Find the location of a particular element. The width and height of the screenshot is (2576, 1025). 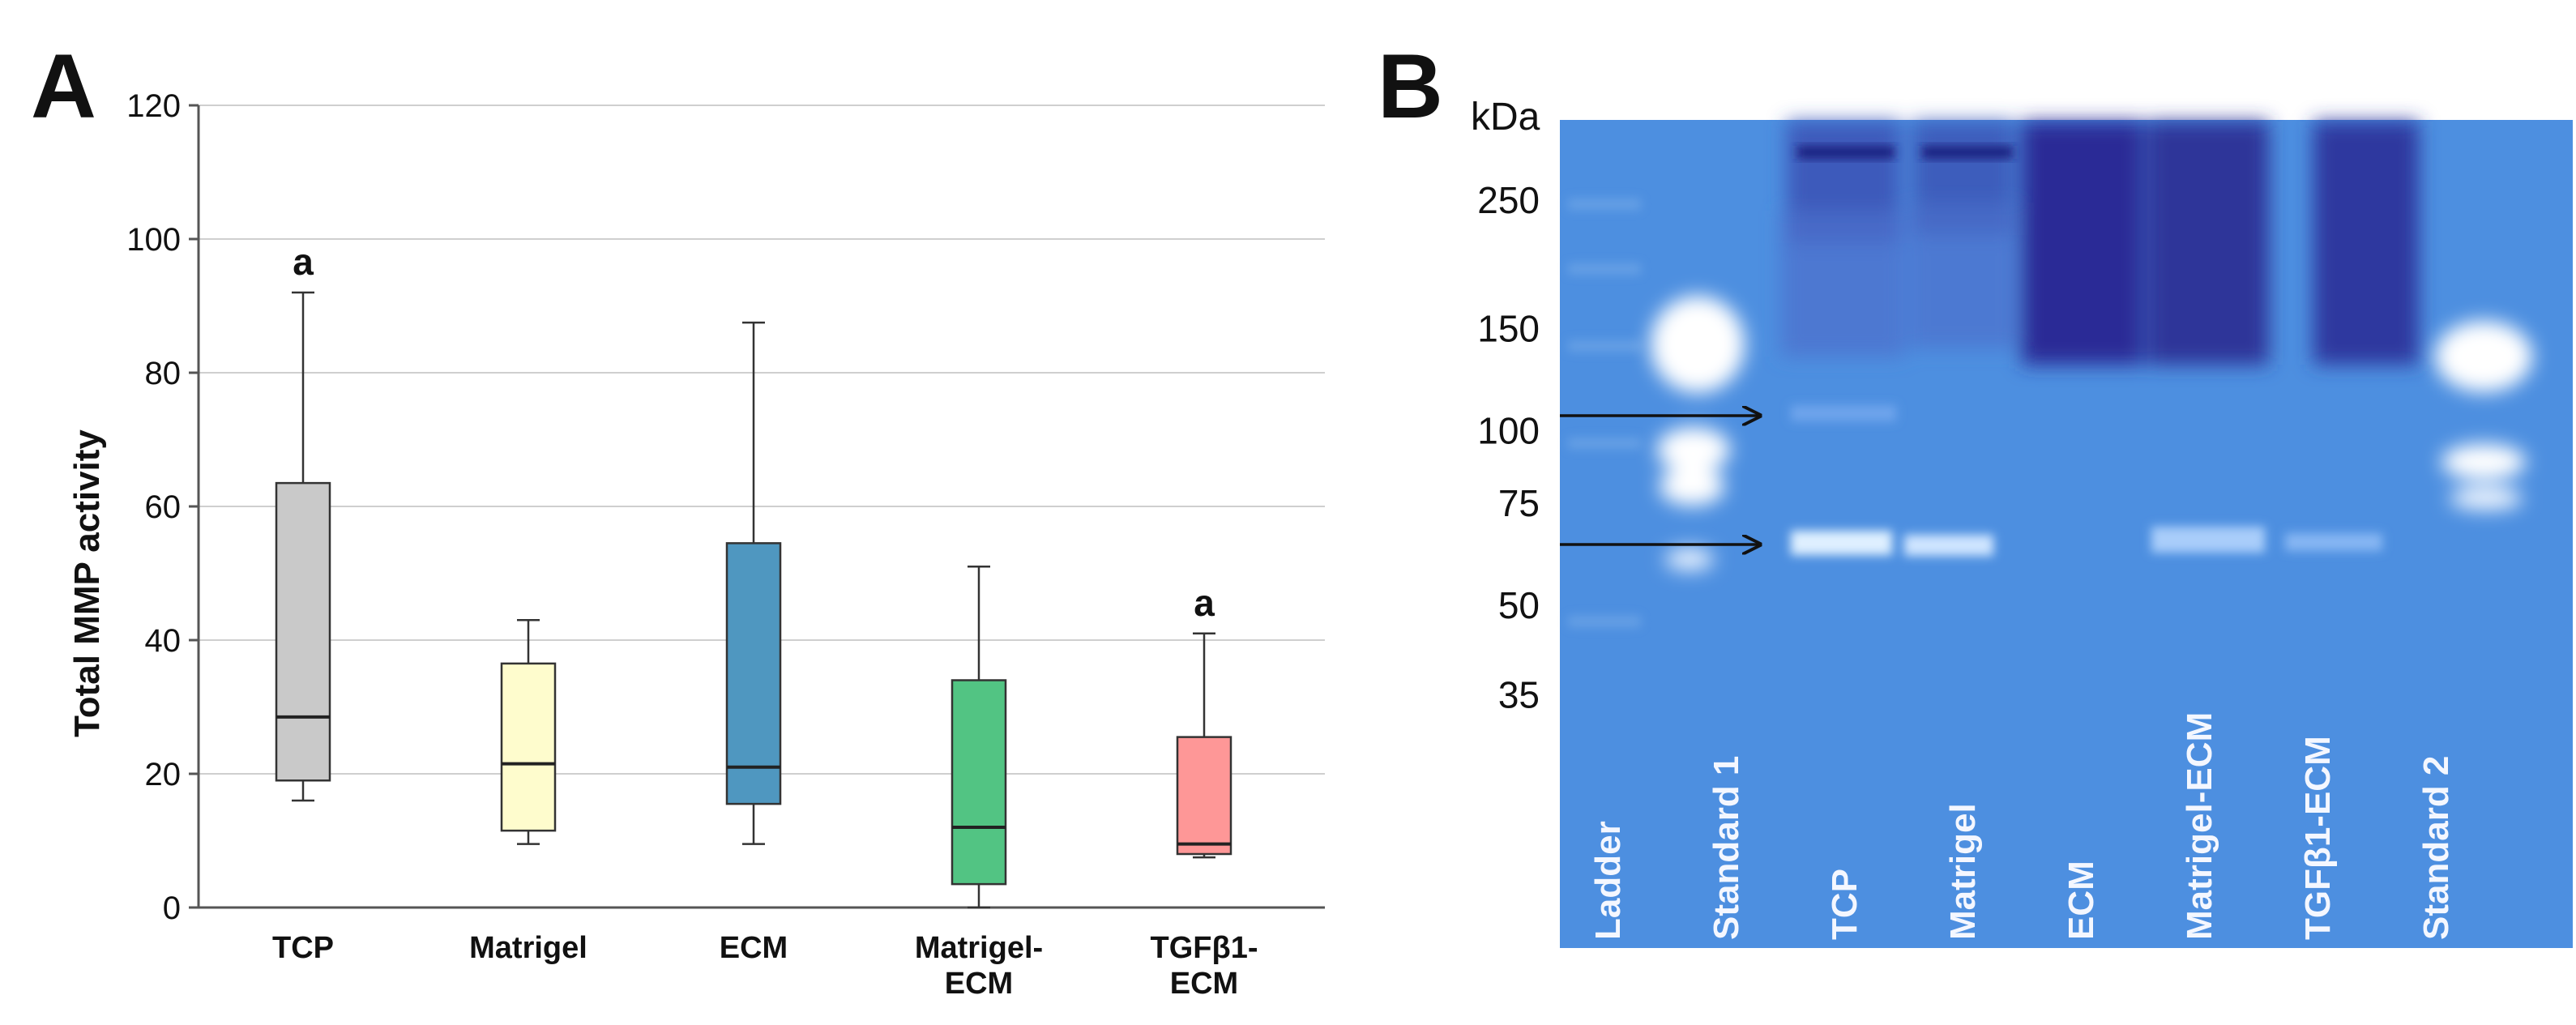

lane-label: Matrigel is located at coordinates (1963, 871).